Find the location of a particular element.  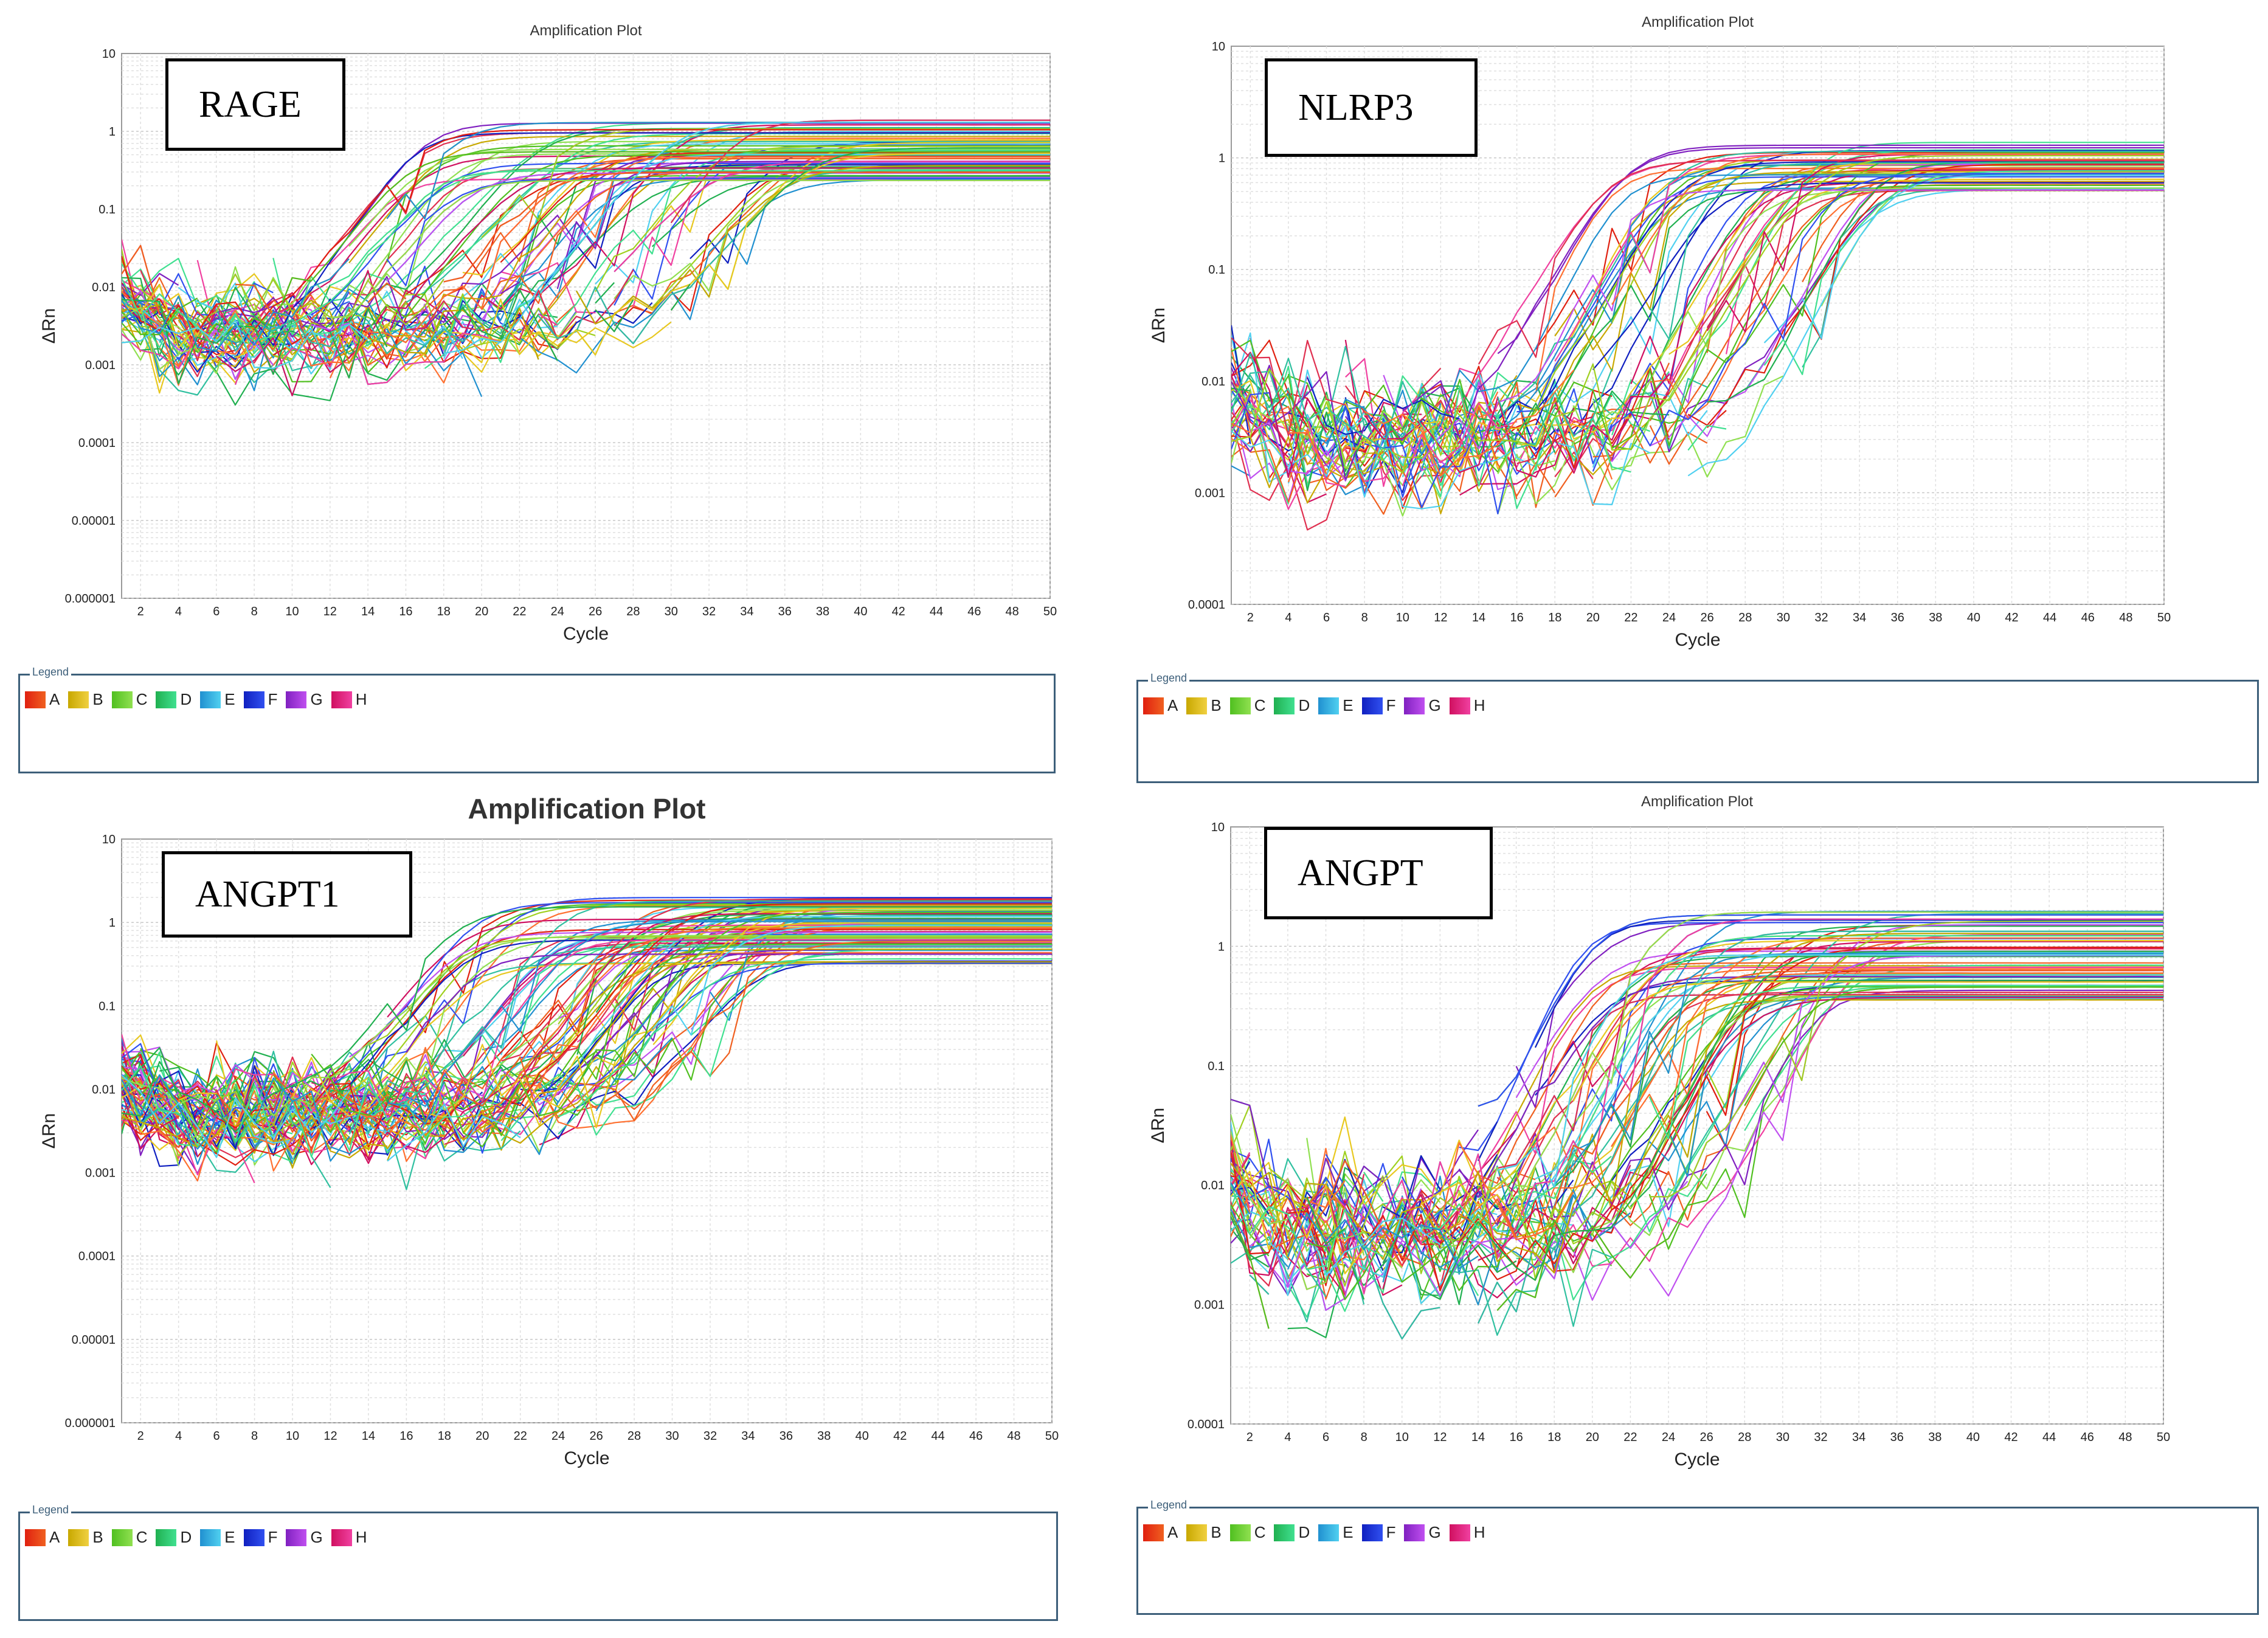

amplification-curves is located at coordinates (1698, 336).